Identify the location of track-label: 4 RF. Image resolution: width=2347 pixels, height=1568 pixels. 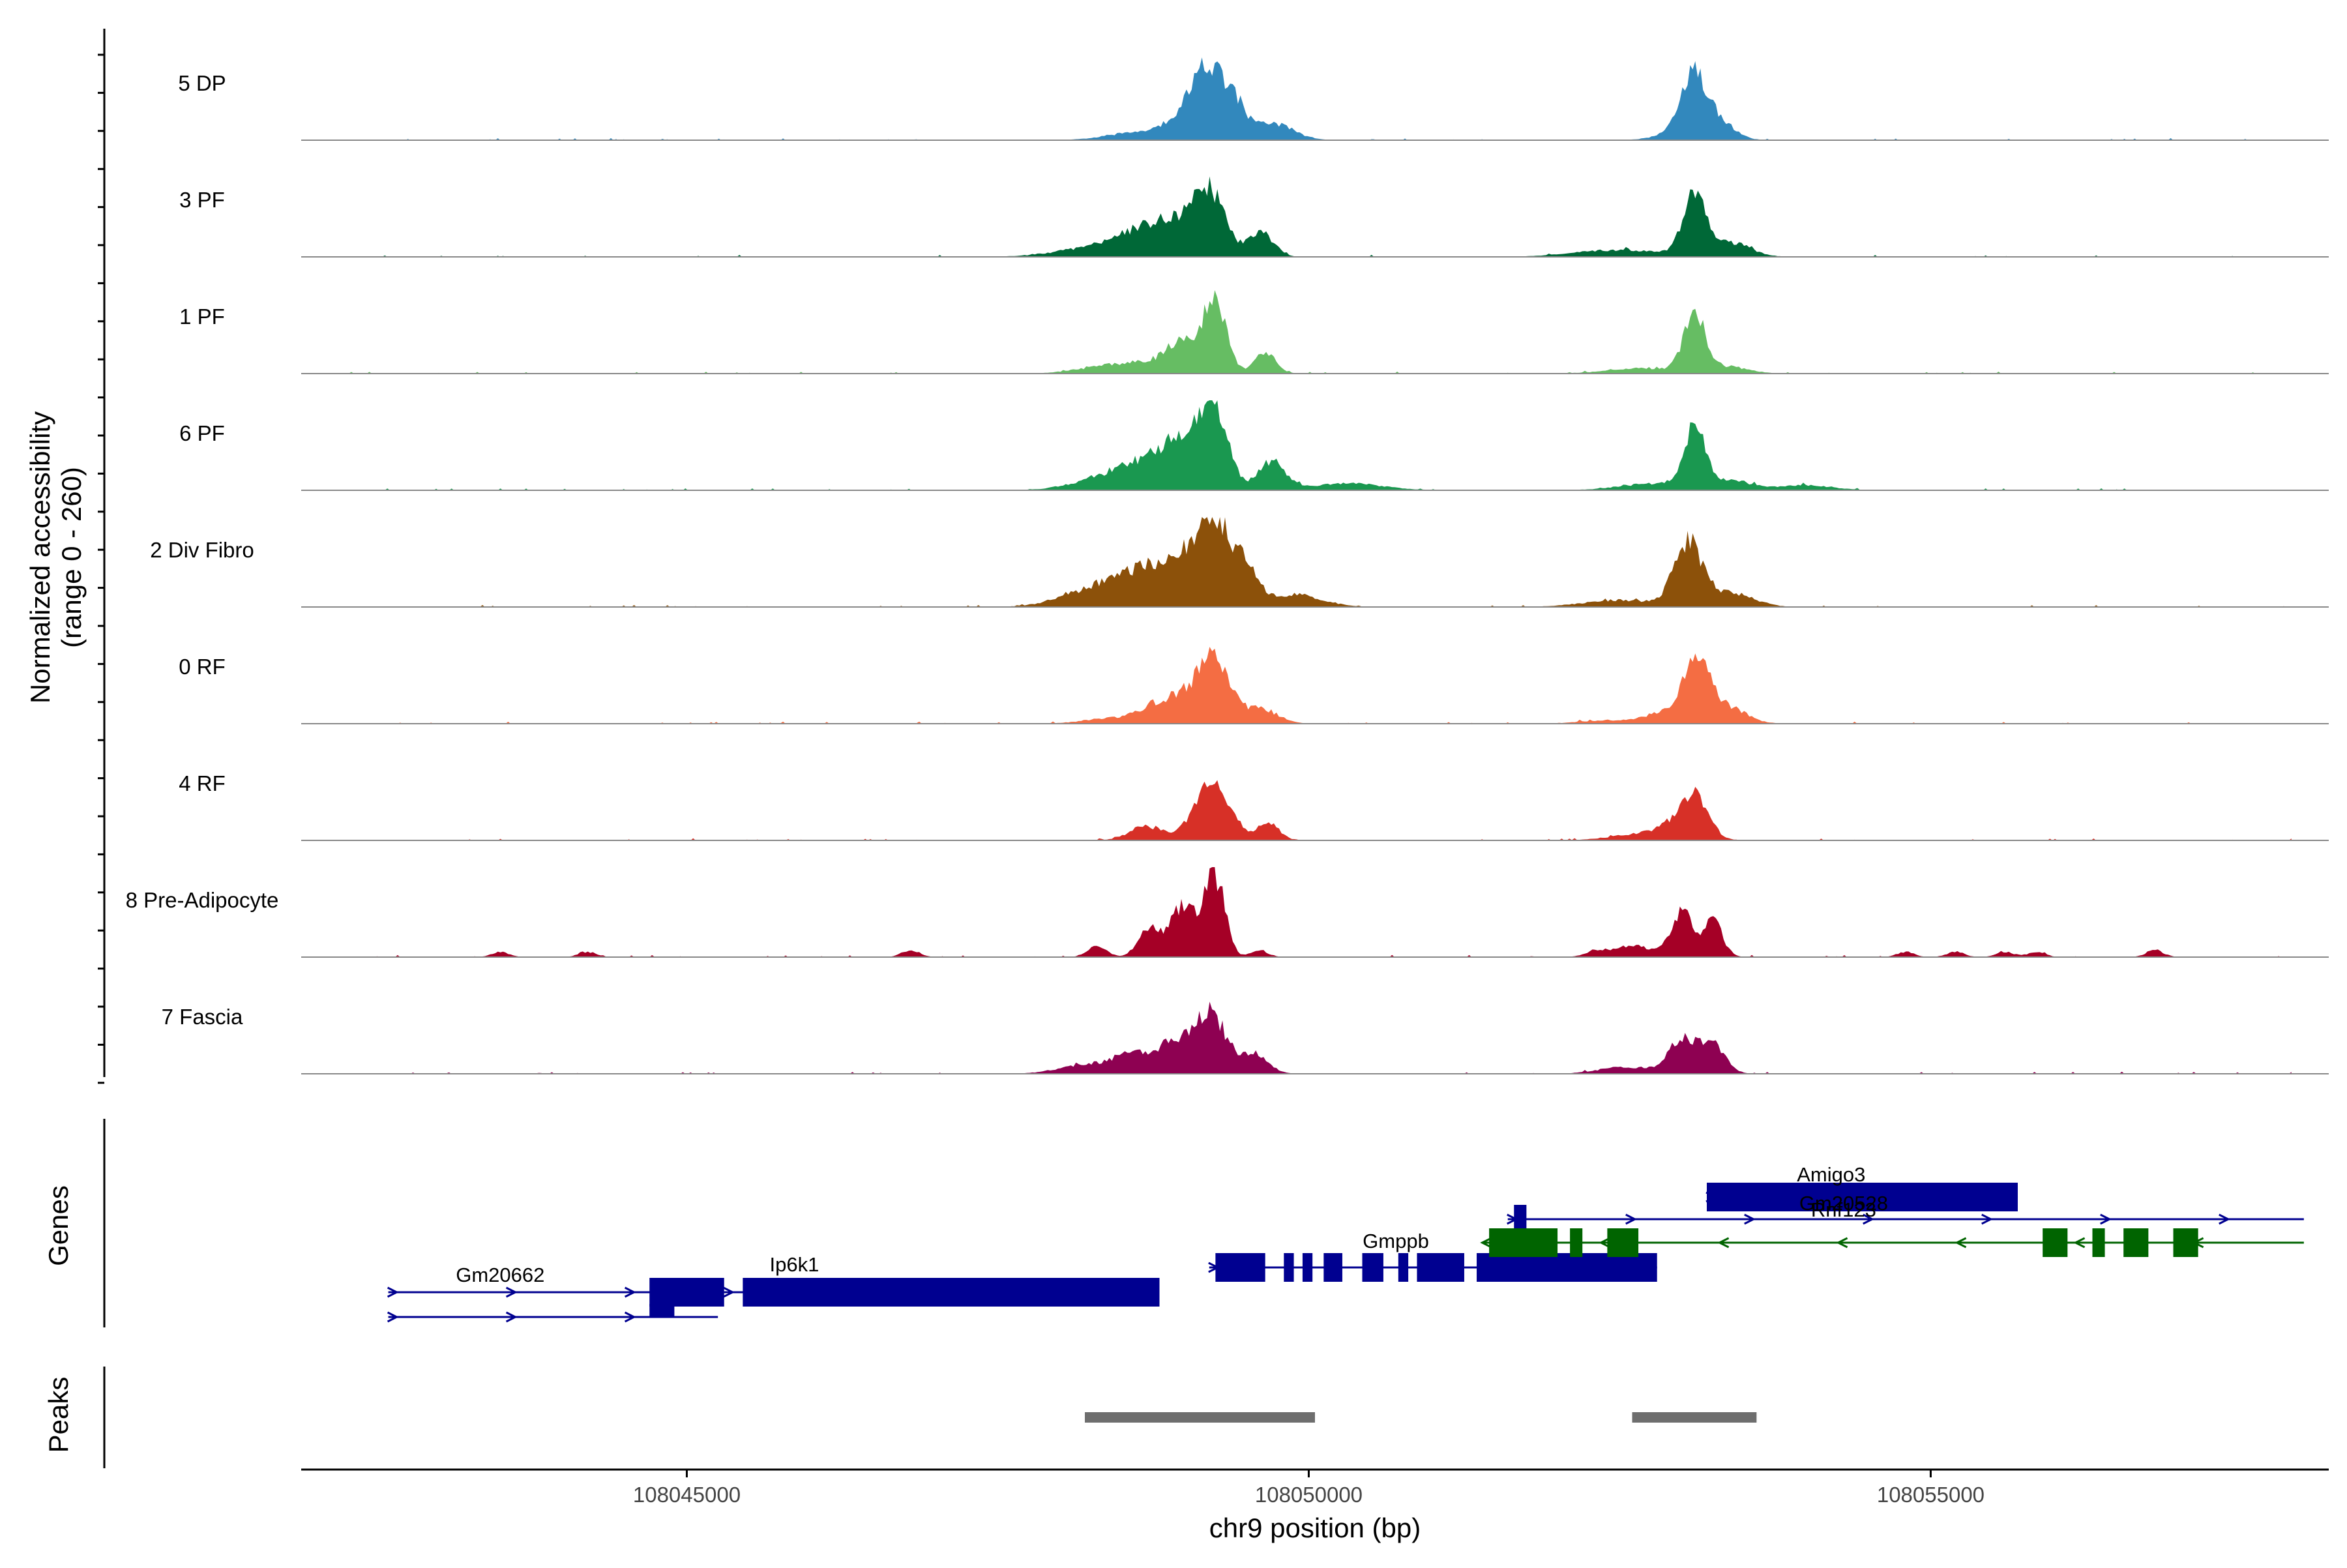
(202, 783).